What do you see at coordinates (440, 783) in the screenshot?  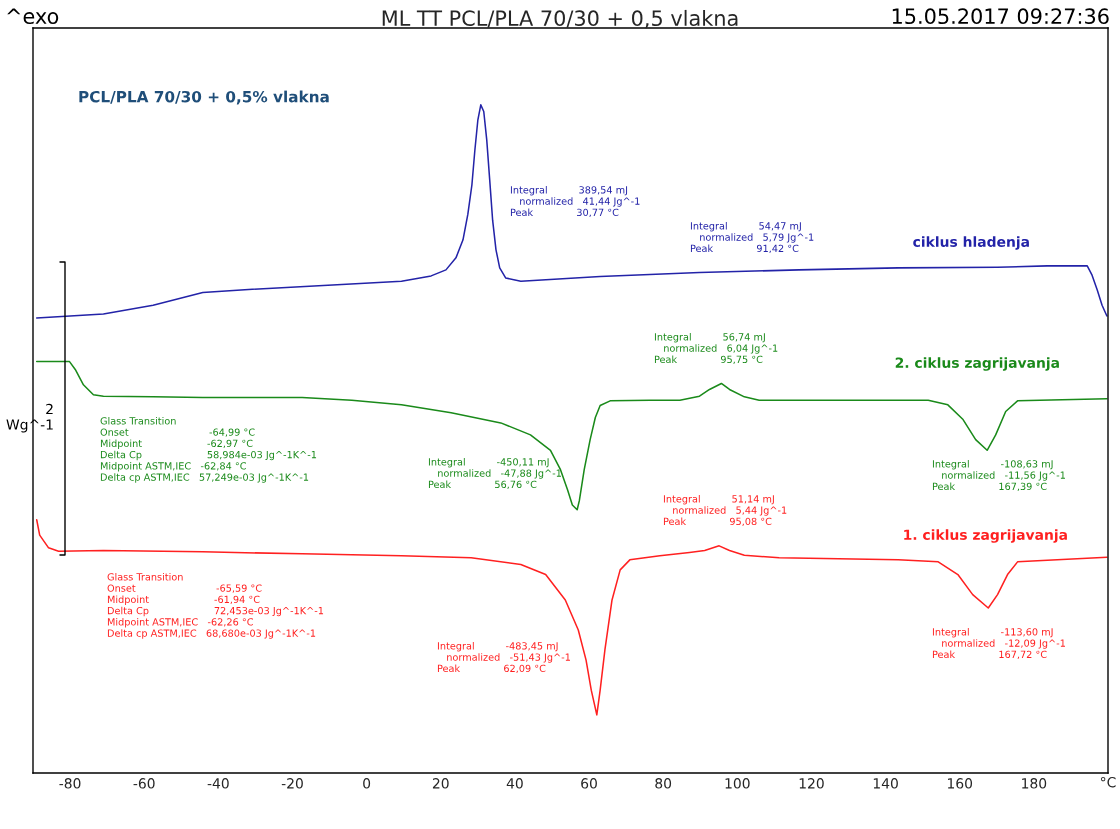 I see `x-tick-label: 20` at bounding box center [440, 783].